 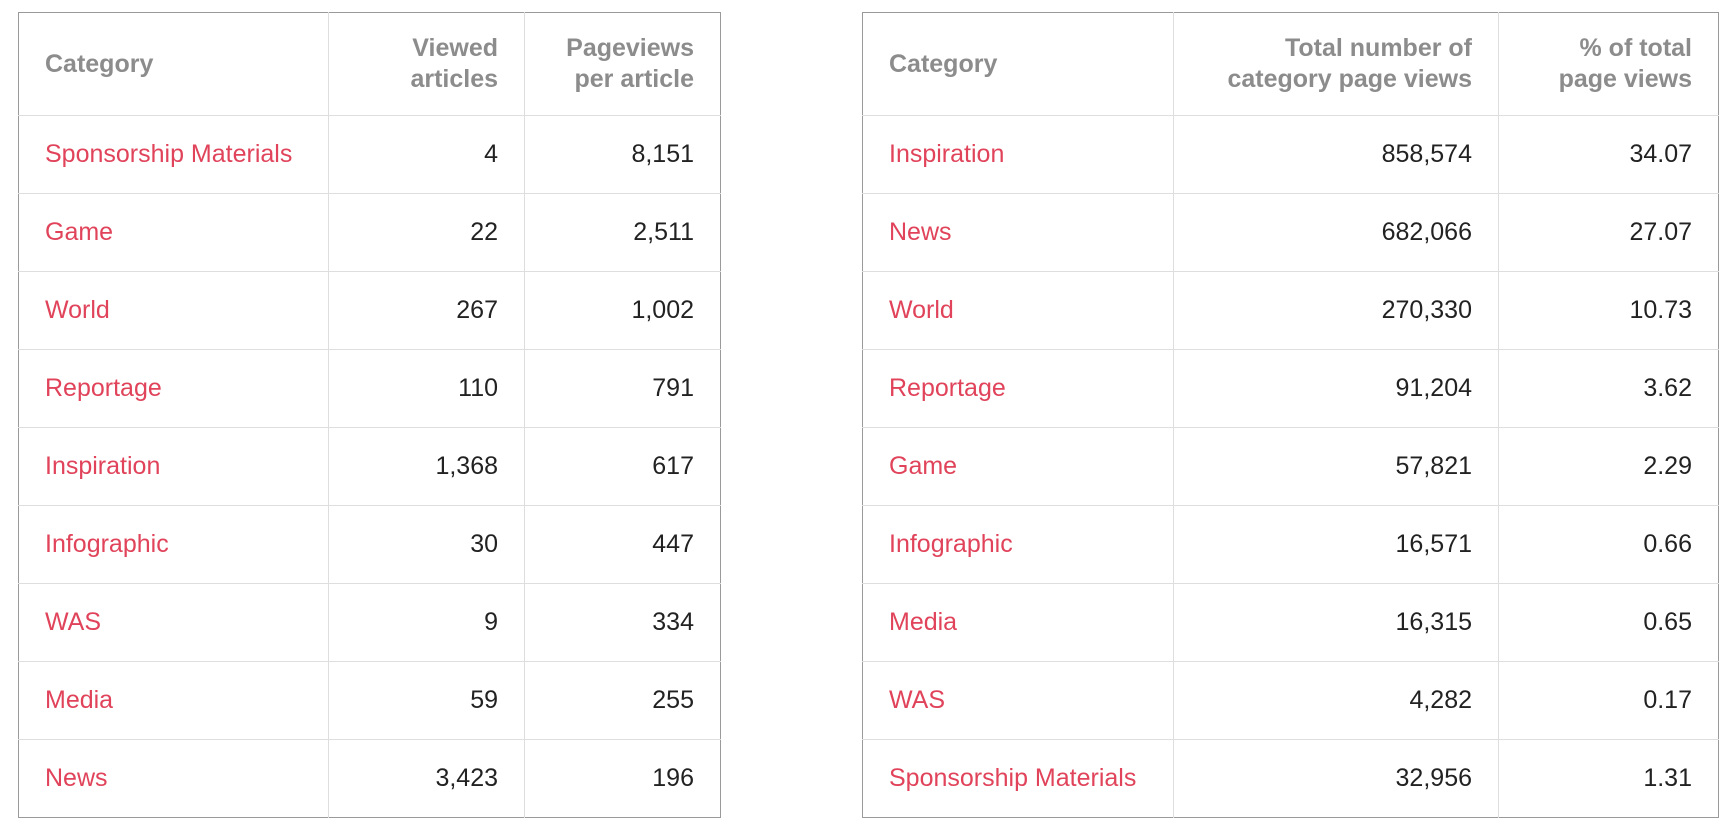 What do you see at coordinates (622, 466) in the screenshot?
I see `pageviews-per-article-cell: 617` at bounding box center [622, 466].